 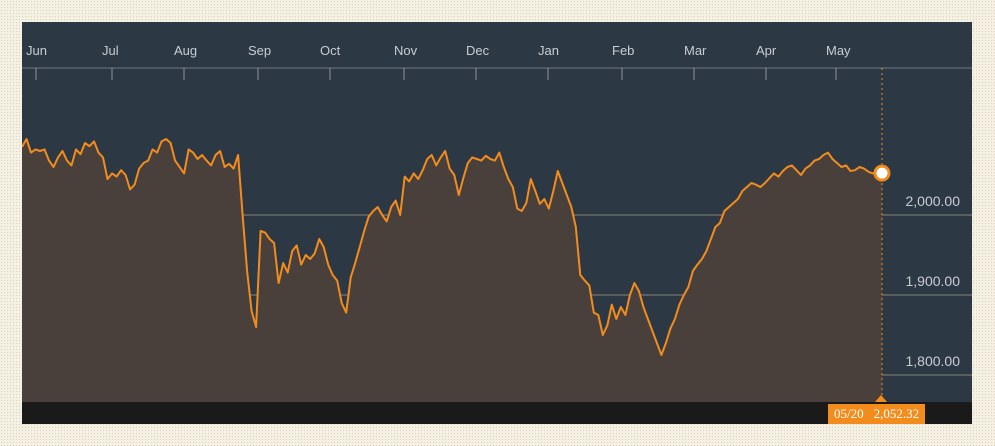 I want to click on readout-date: 05/20, so click(x=849, y=414).